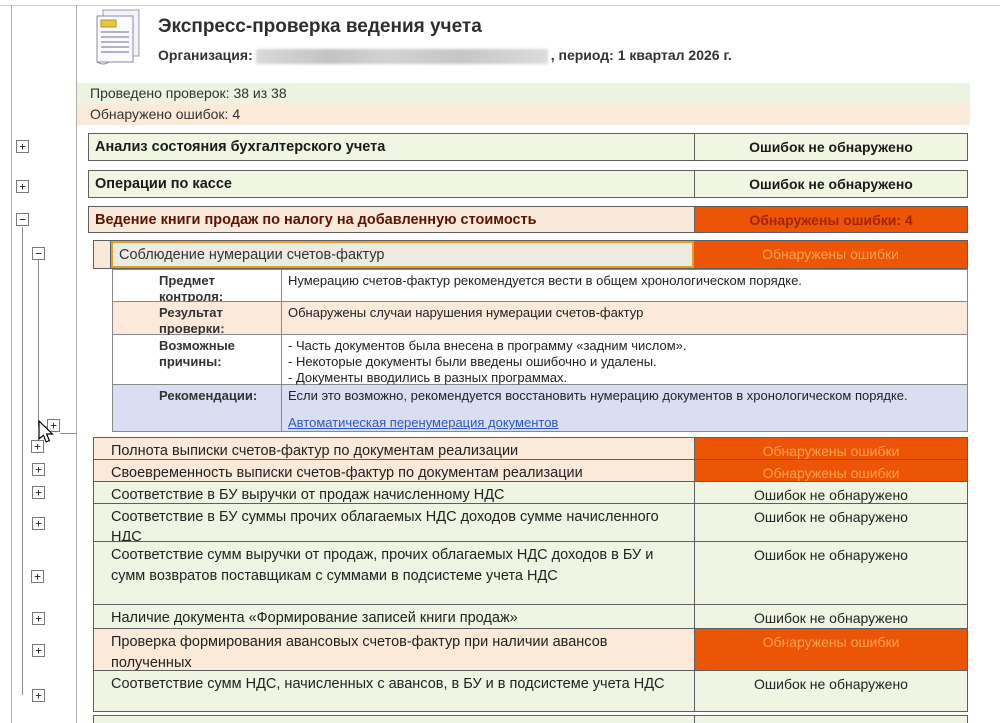 Image resolution: width=1000 pixels, height=723 pixels. I want to click on detail-label: Результат проверки:, so click(192, 320).